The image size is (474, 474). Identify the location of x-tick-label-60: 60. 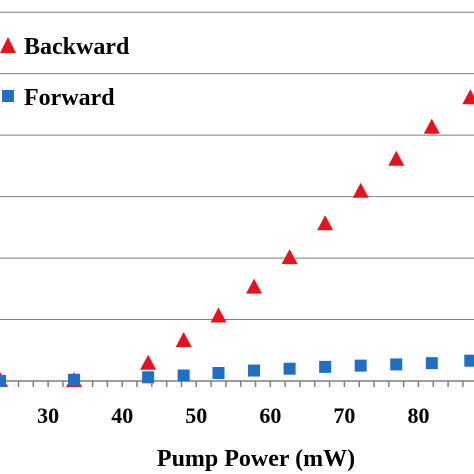
(270, 415).